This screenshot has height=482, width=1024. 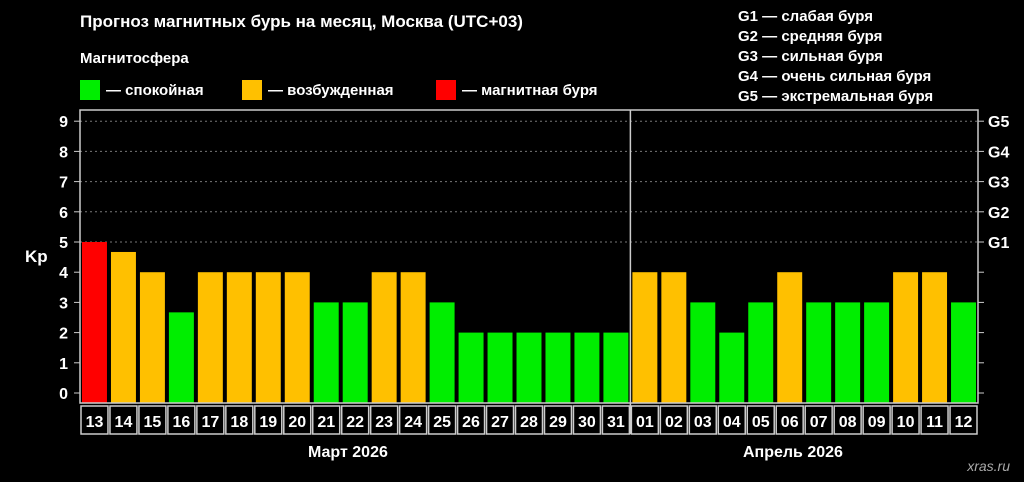 I want to click on day-label: 02, so click(x=674, y=422).